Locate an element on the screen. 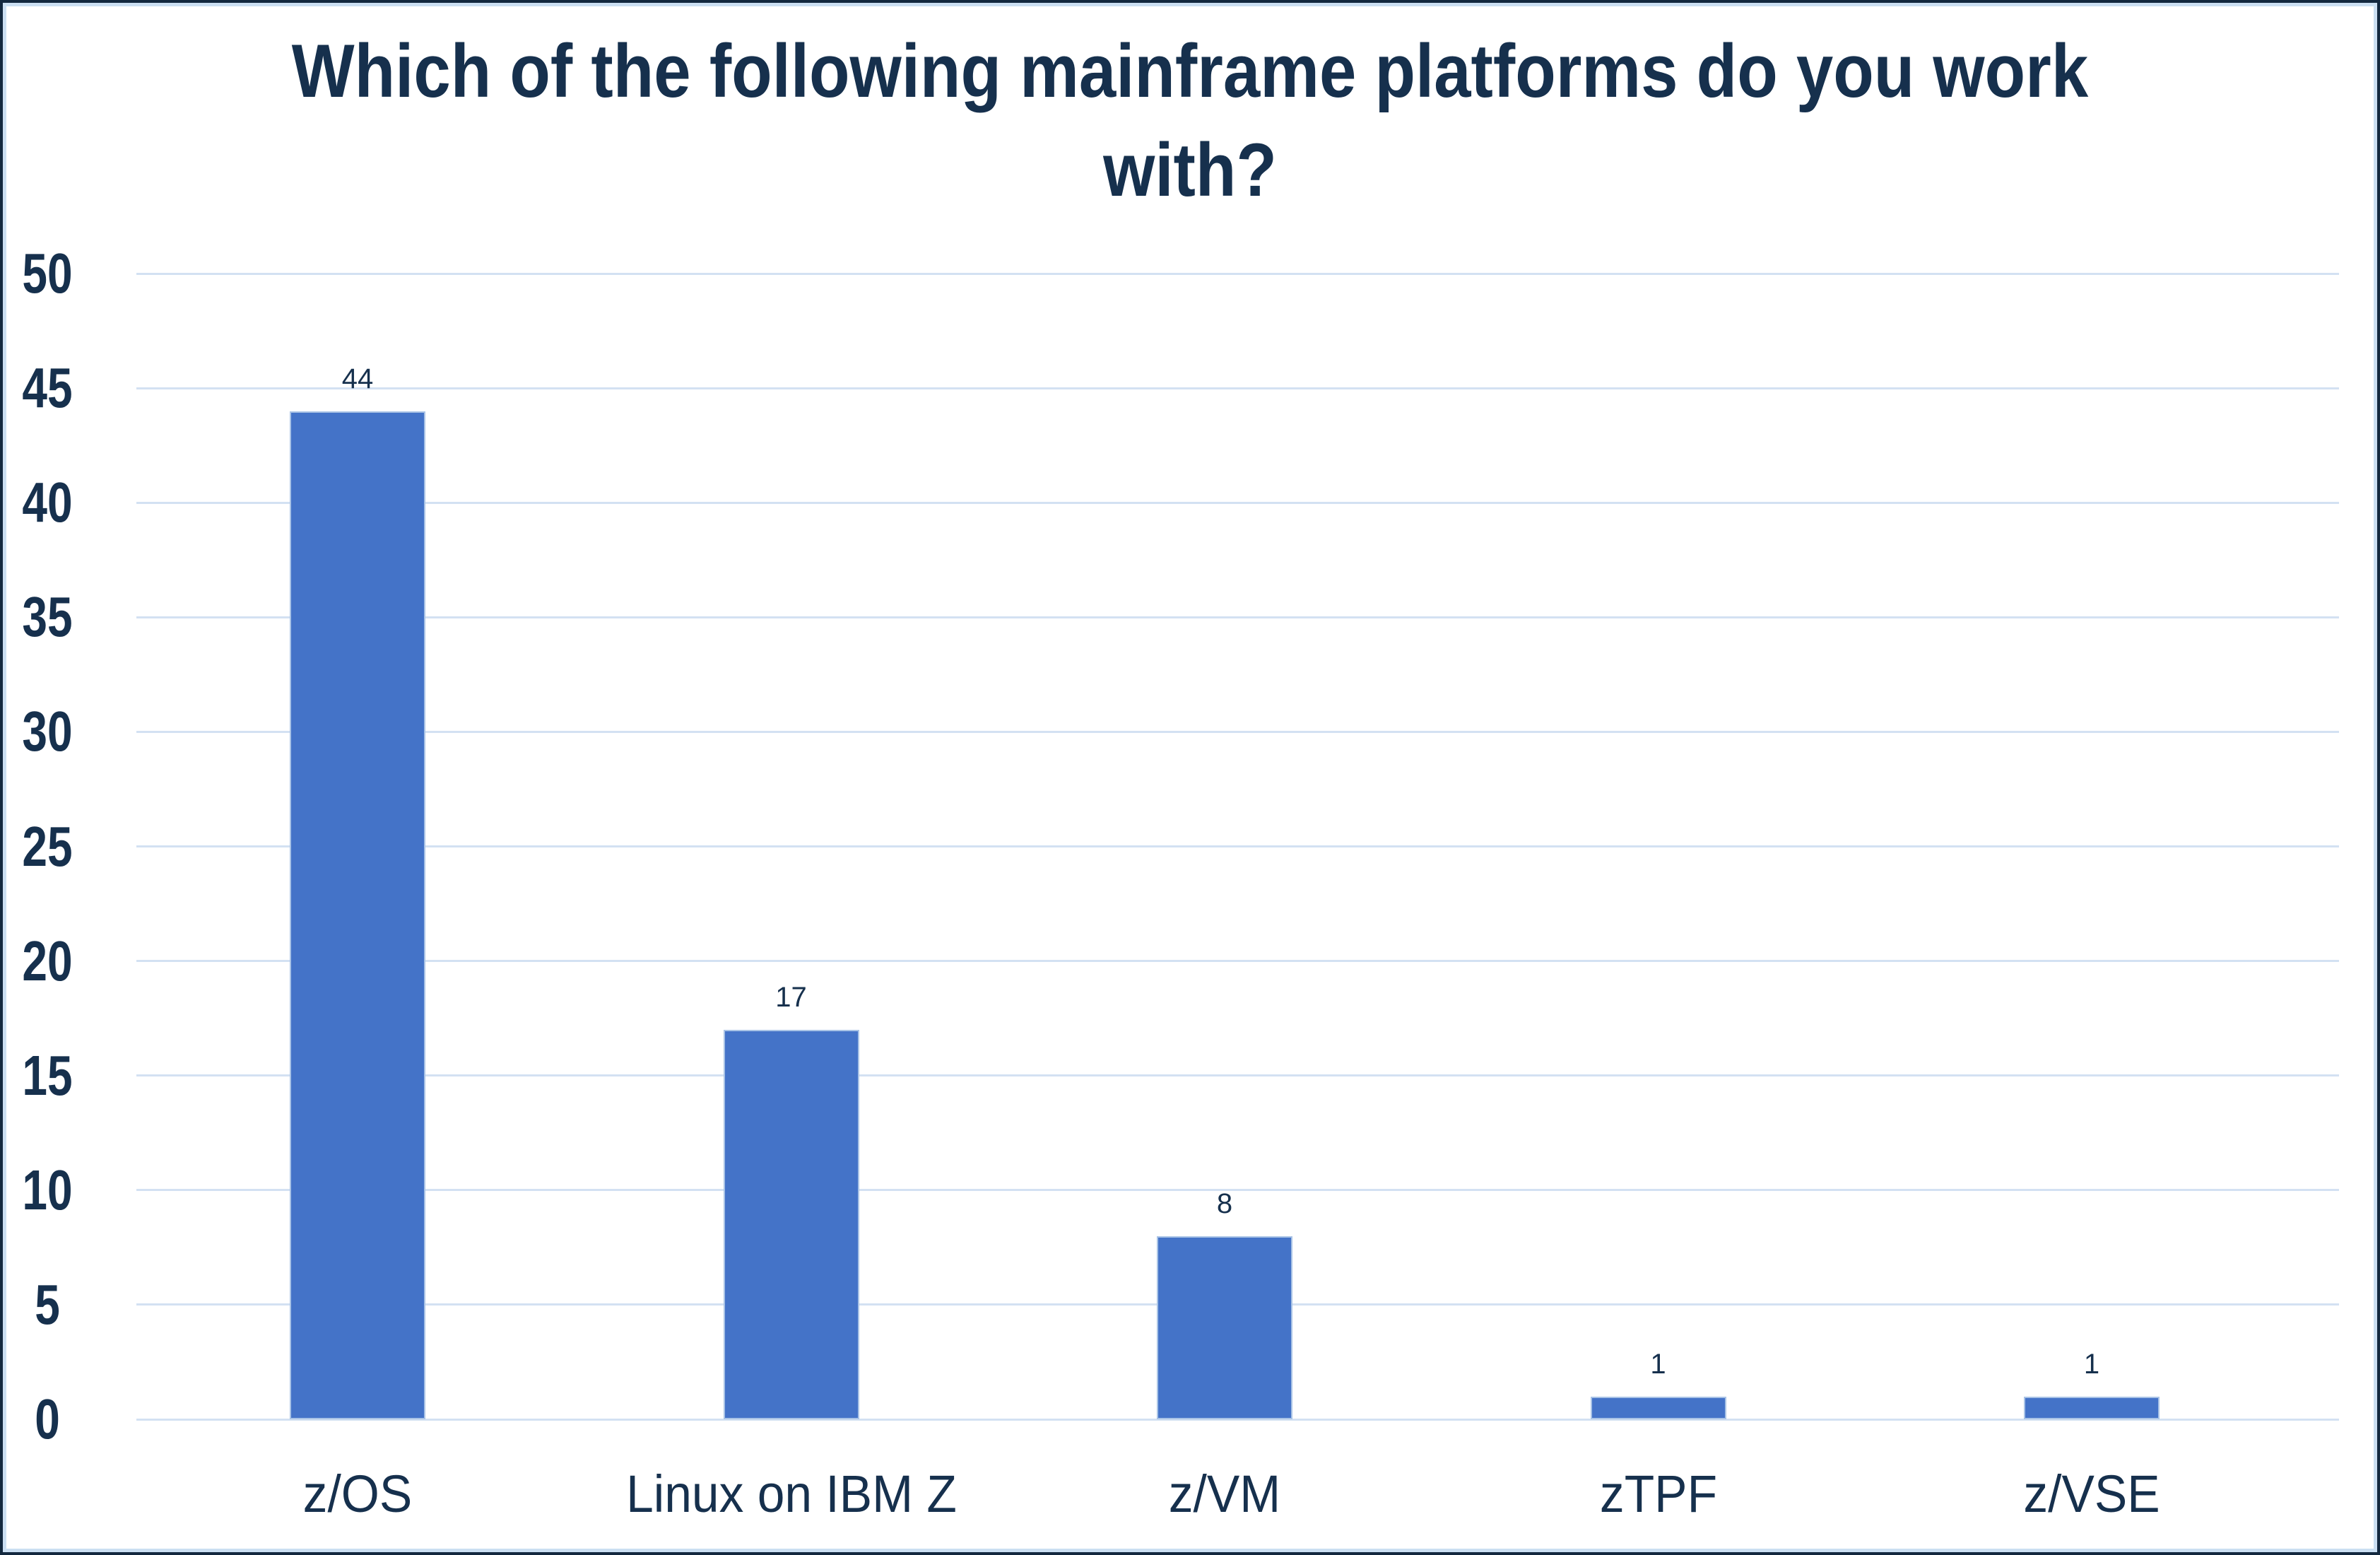  data-label-z-os: 44 is located at coordinates (357, 378).